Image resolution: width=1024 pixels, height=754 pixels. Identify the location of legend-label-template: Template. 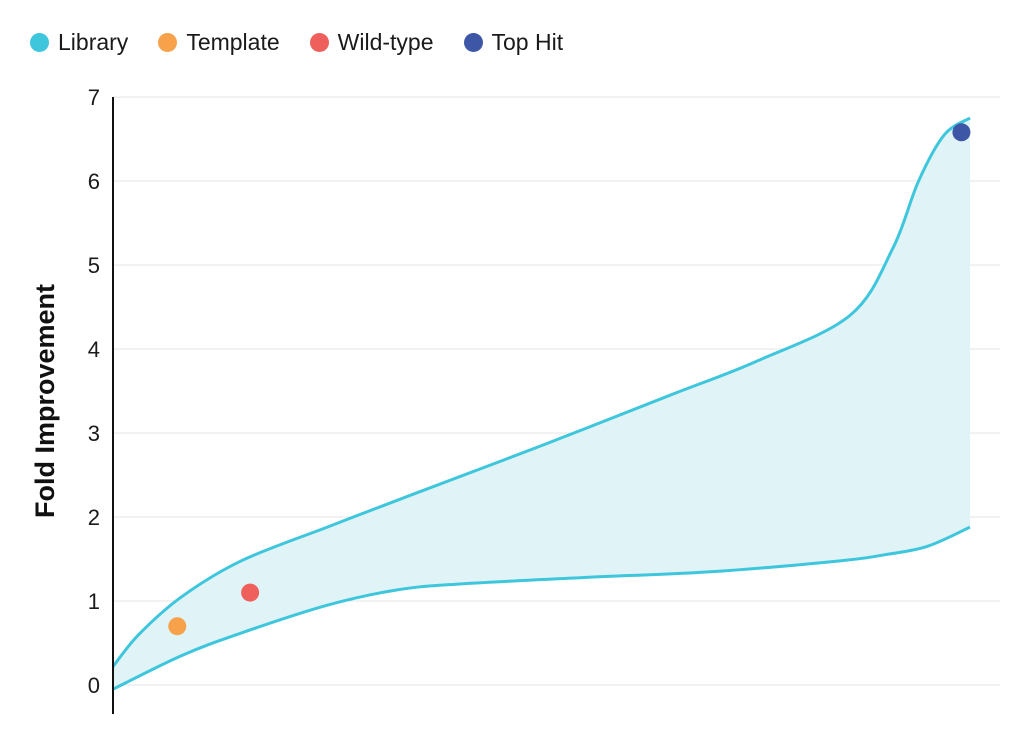
(233, 41).